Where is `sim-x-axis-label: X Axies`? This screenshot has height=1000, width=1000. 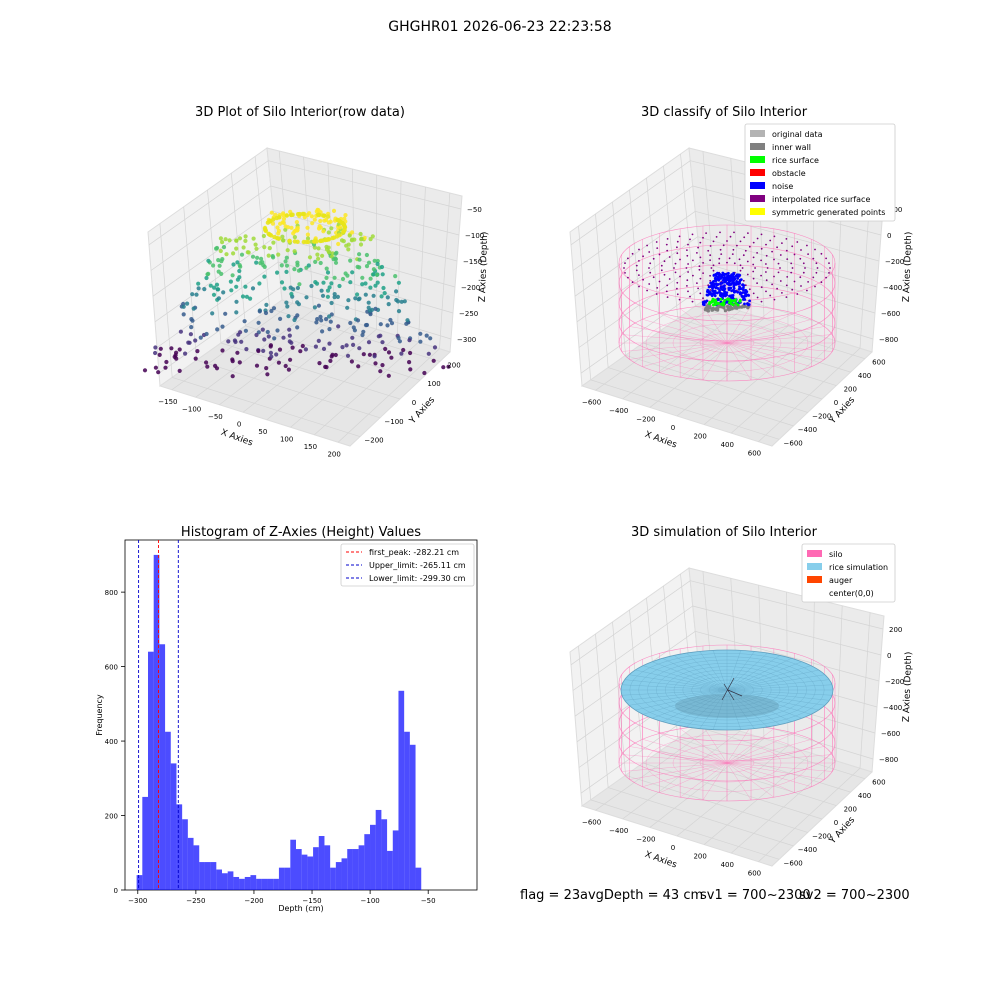
sim-x-axis-label: X Axies is located at coordinates (660, 860).